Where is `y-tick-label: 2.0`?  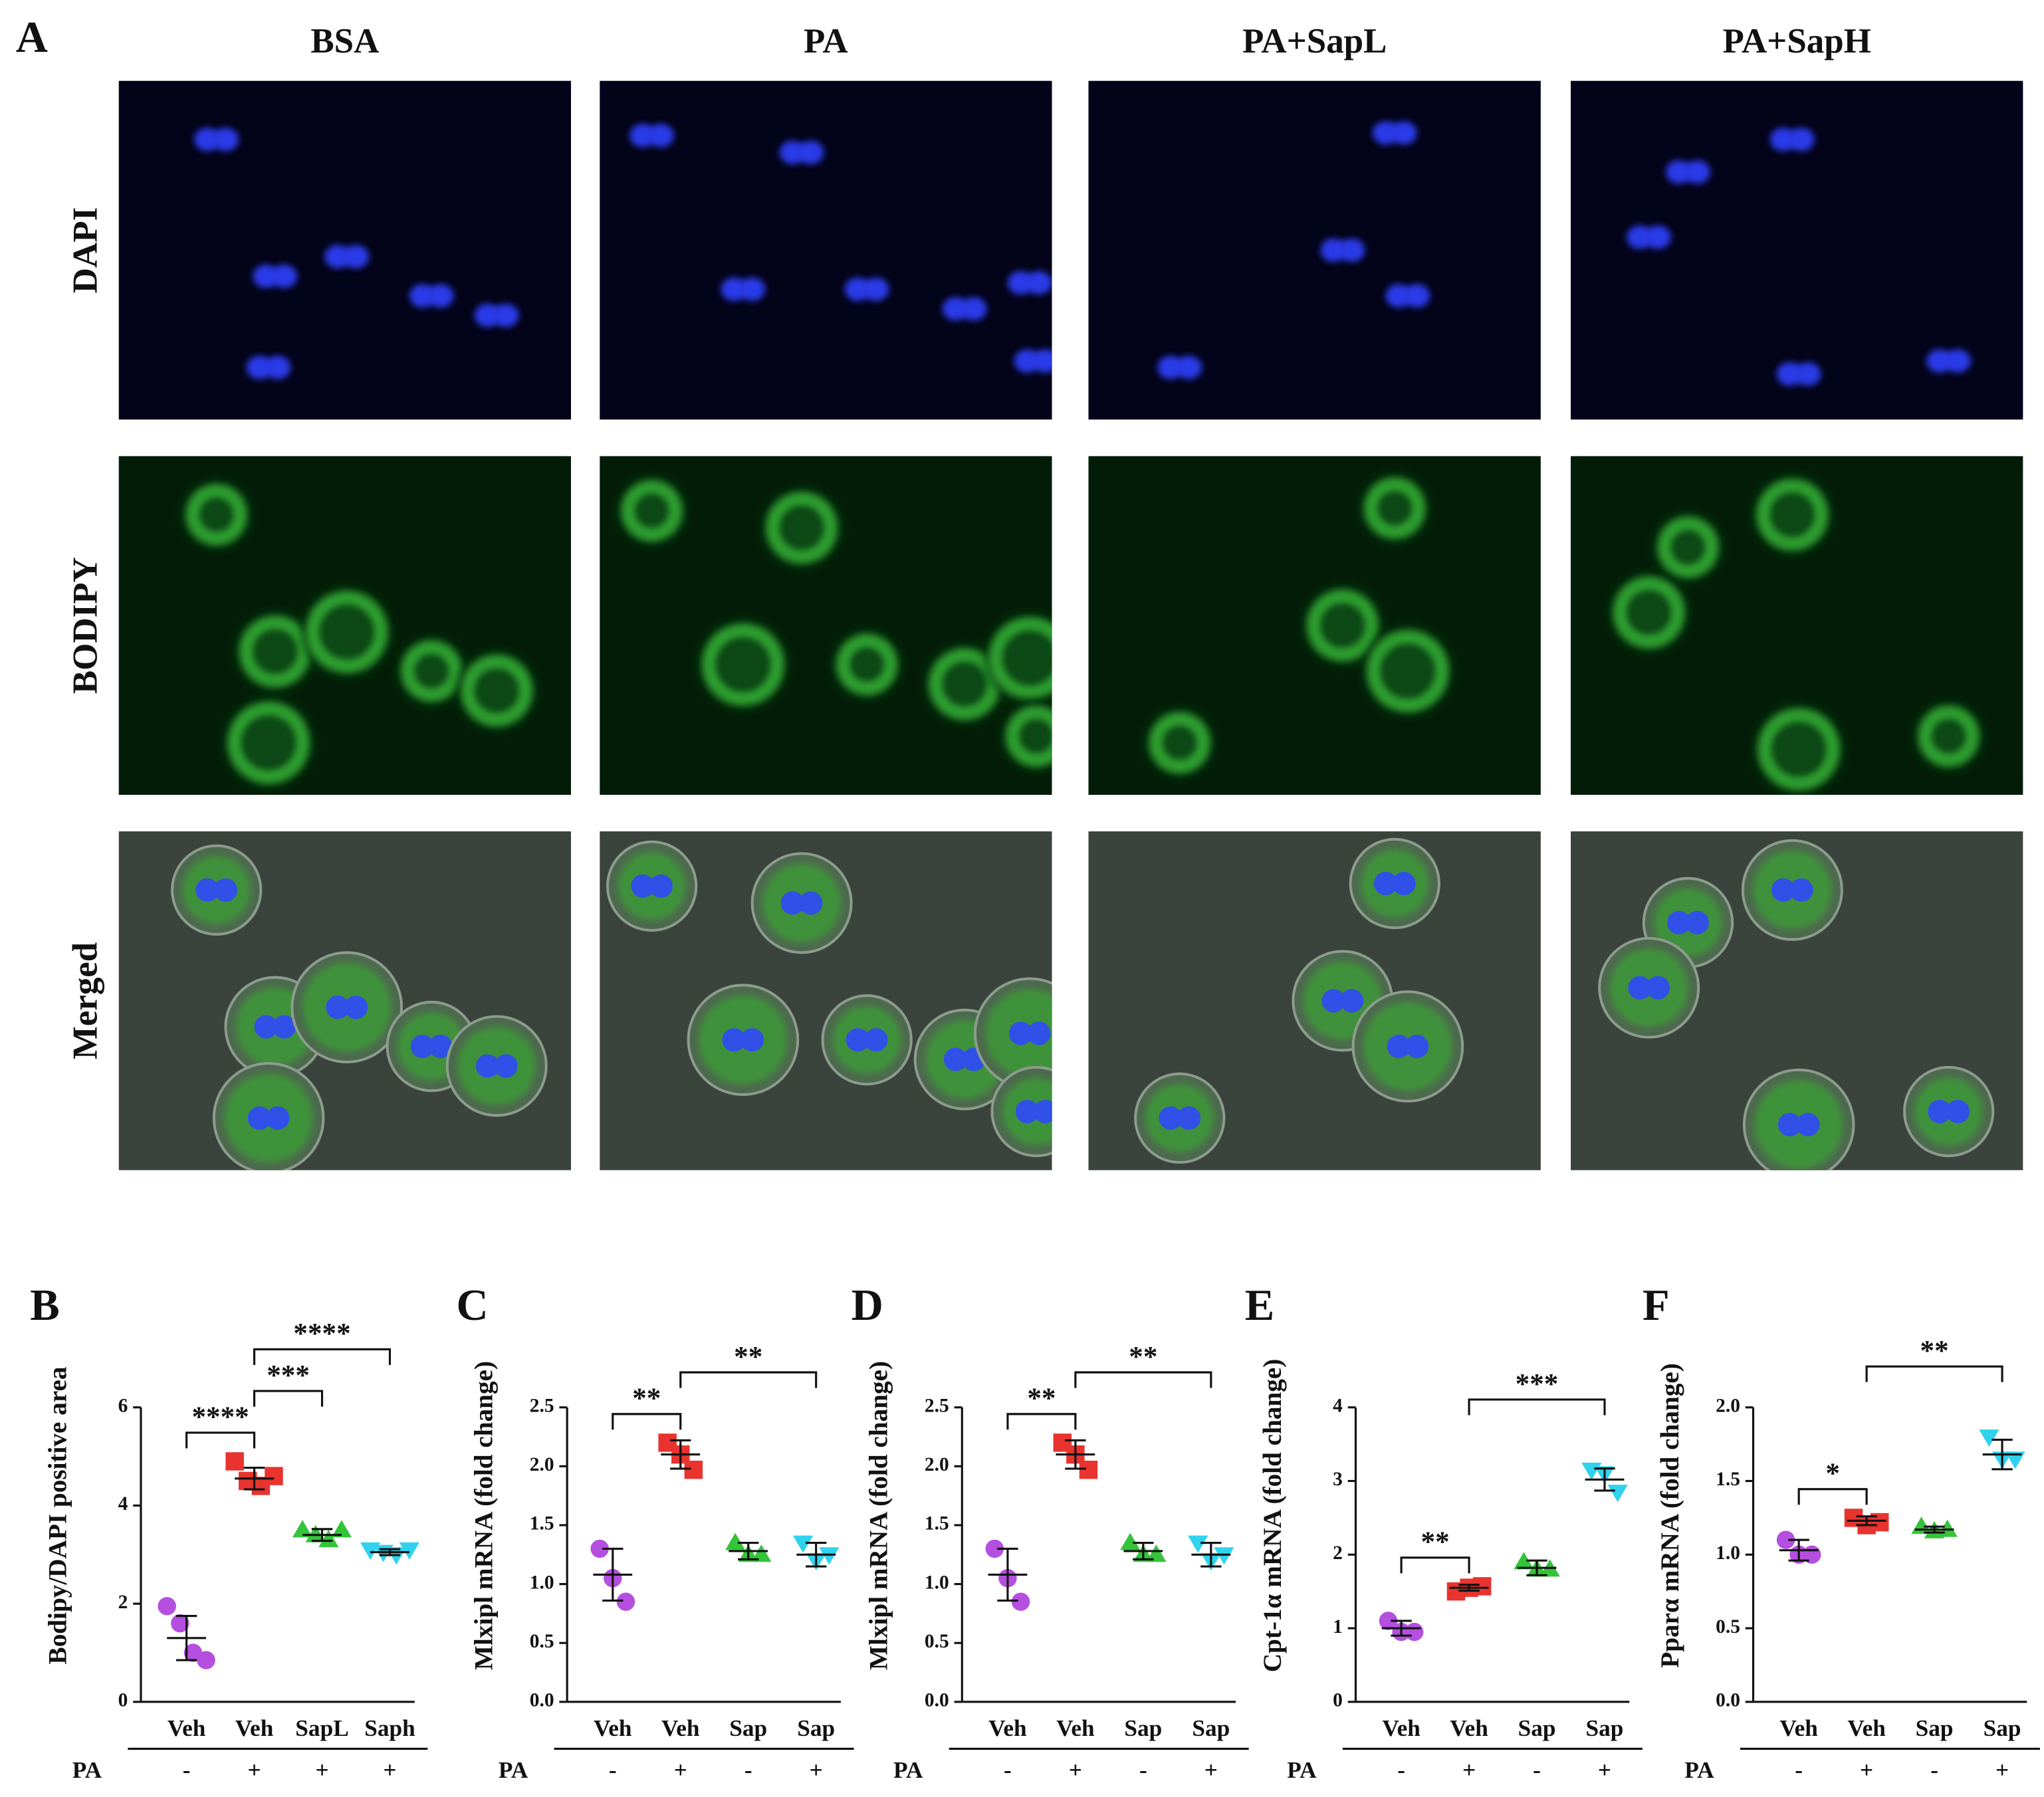 y-tick-label: 2.0 is located at coordinates (542, 1465).